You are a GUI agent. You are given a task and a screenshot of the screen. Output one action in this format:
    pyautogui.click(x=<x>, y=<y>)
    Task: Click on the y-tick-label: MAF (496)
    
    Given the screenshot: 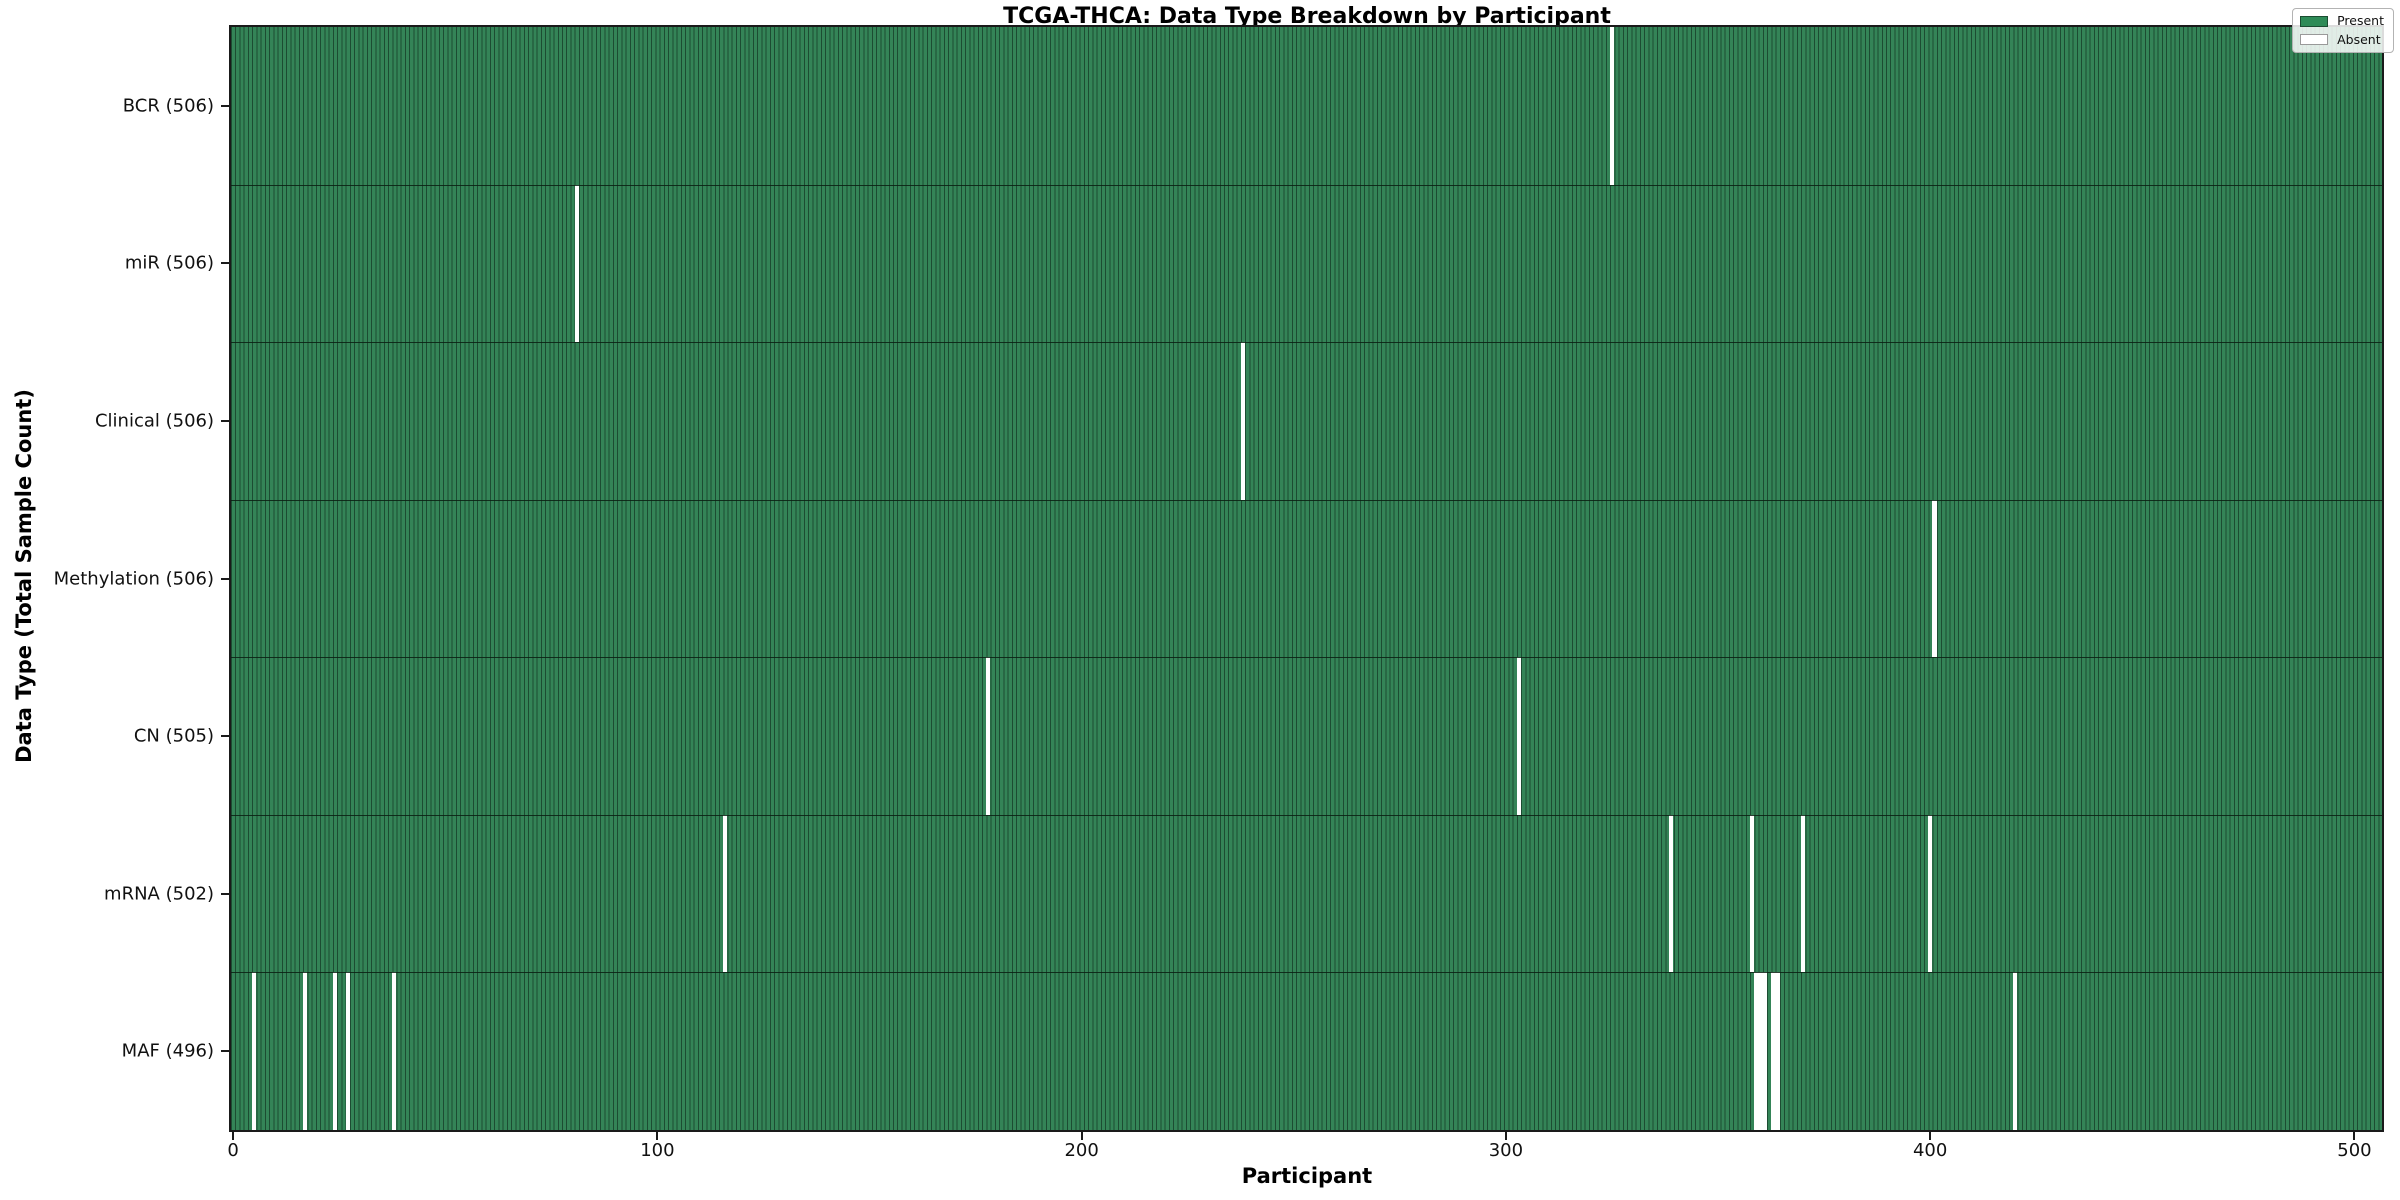 What is the action you would take?
    pyautogui.click(x=167, y=1051)
    